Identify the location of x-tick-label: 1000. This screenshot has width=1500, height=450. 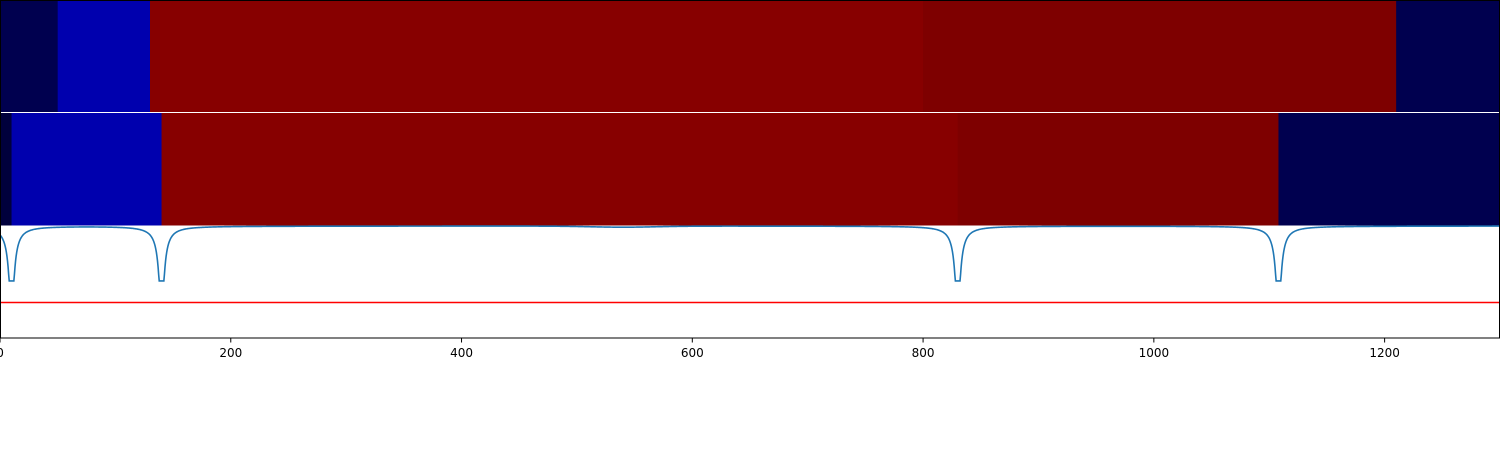
(1154, 353).